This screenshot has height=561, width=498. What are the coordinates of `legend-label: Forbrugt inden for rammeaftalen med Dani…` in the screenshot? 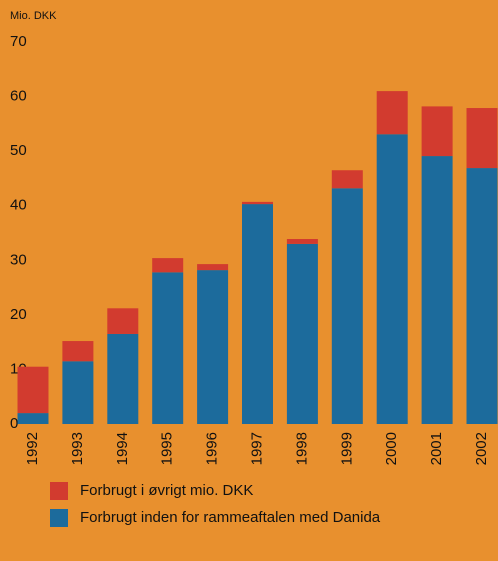 It's located at (230, 517).